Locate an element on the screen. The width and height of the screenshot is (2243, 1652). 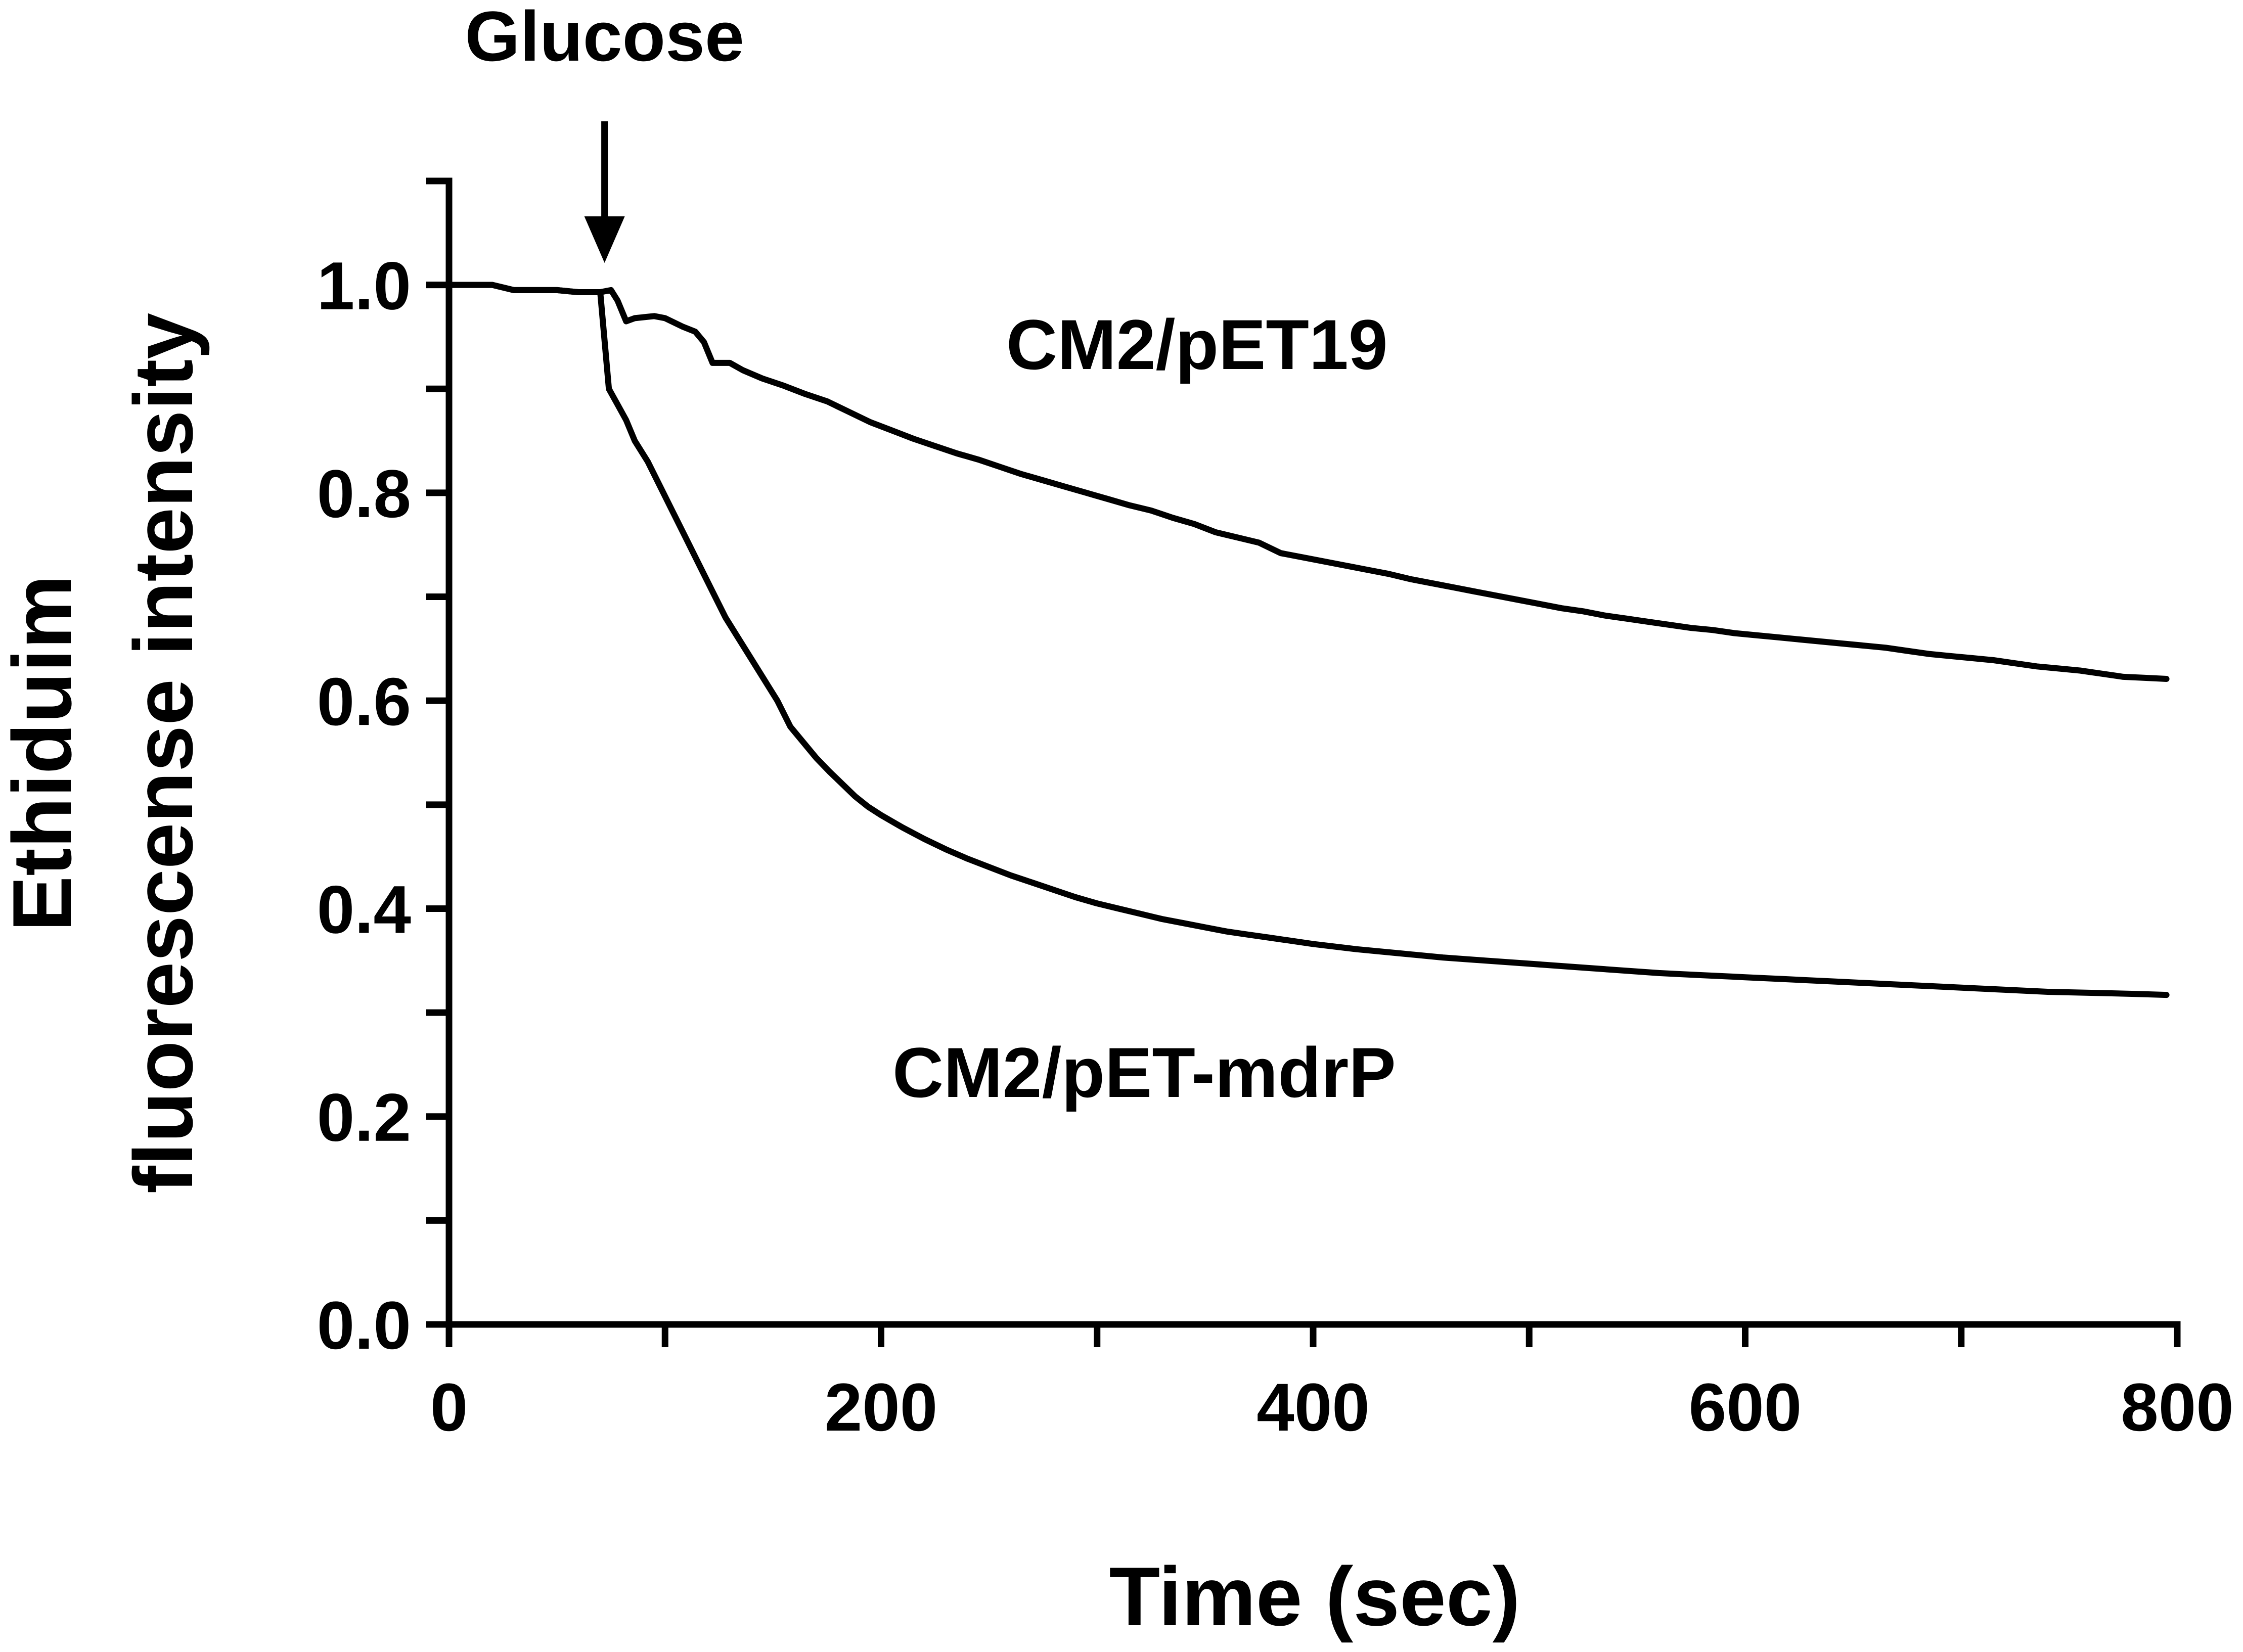
series-label-pet19: CM2/pET19 is located at coordinates (1197, 344).